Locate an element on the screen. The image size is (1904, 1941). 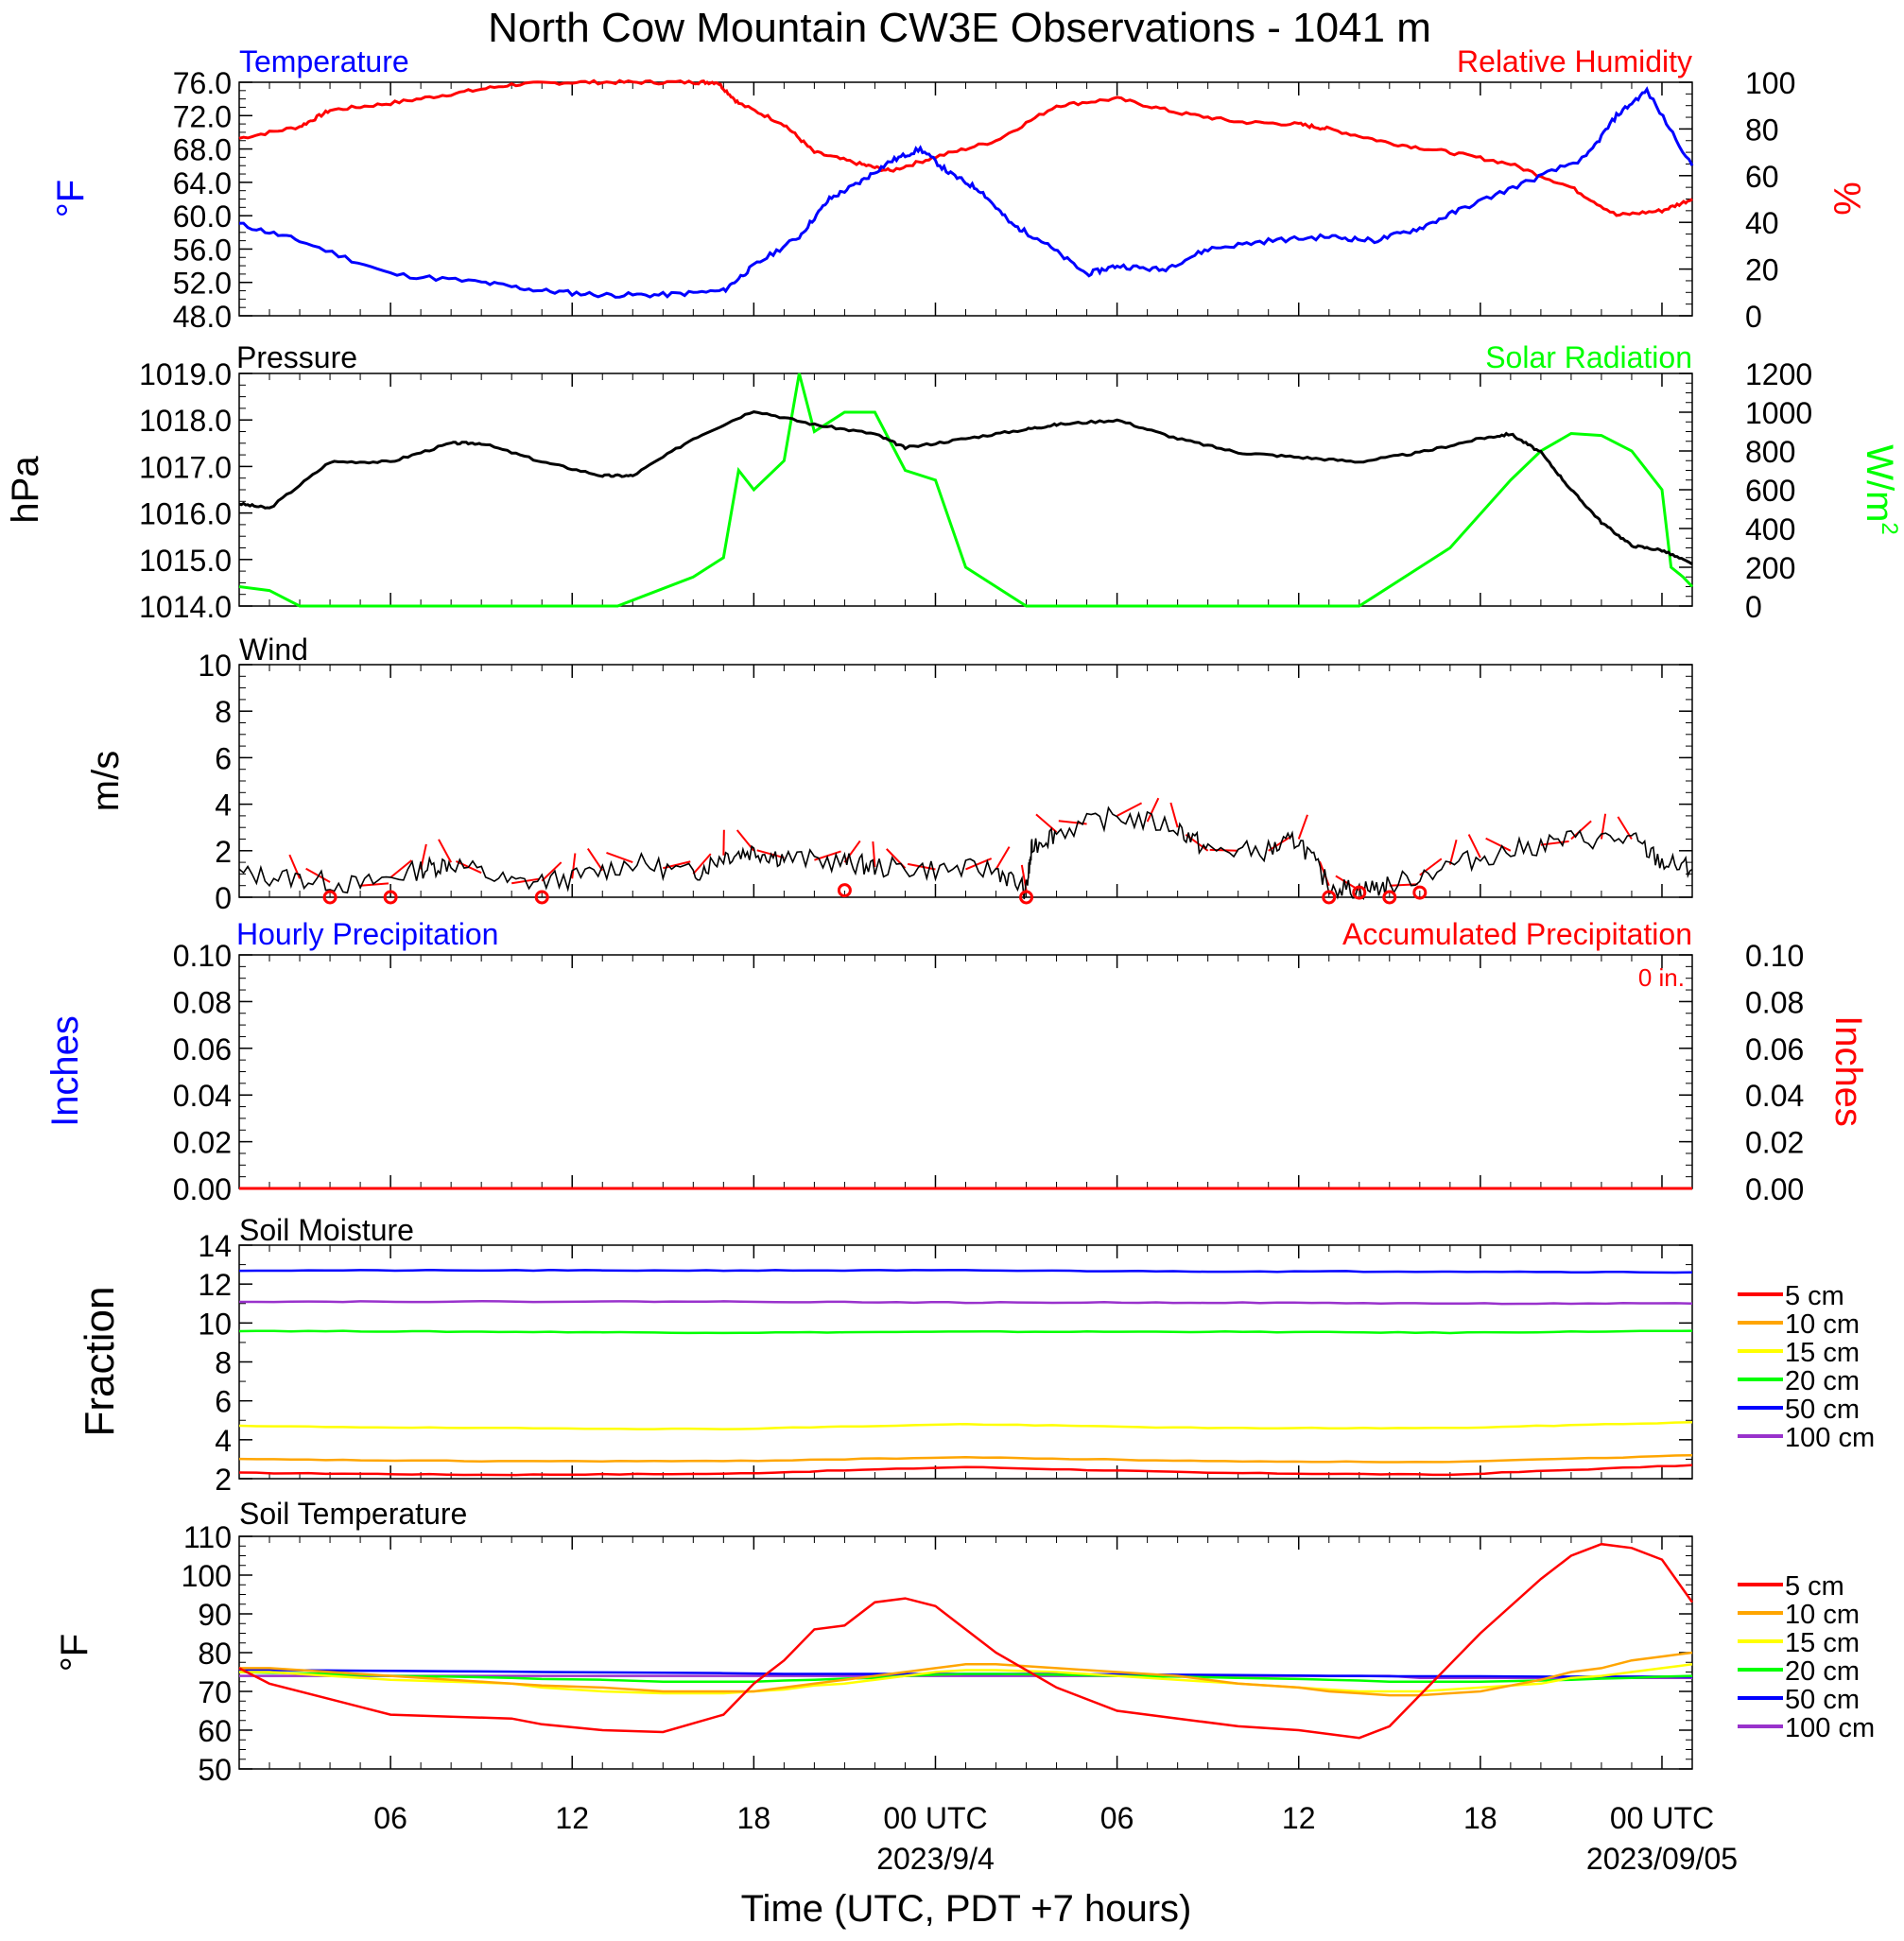
x-axis-label: Time (UTC, PDT +7 hours) is located at coordinates (966, 1909).